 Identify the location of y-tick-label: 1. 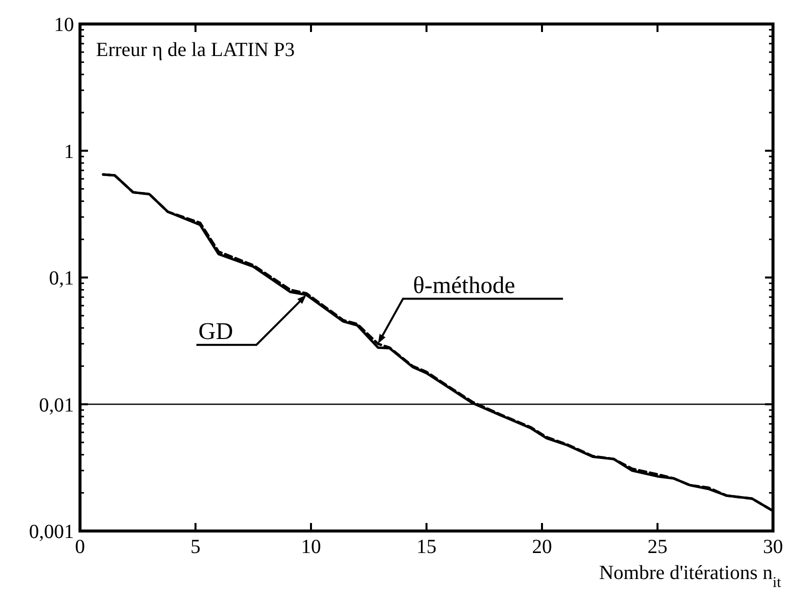
(69, 151).